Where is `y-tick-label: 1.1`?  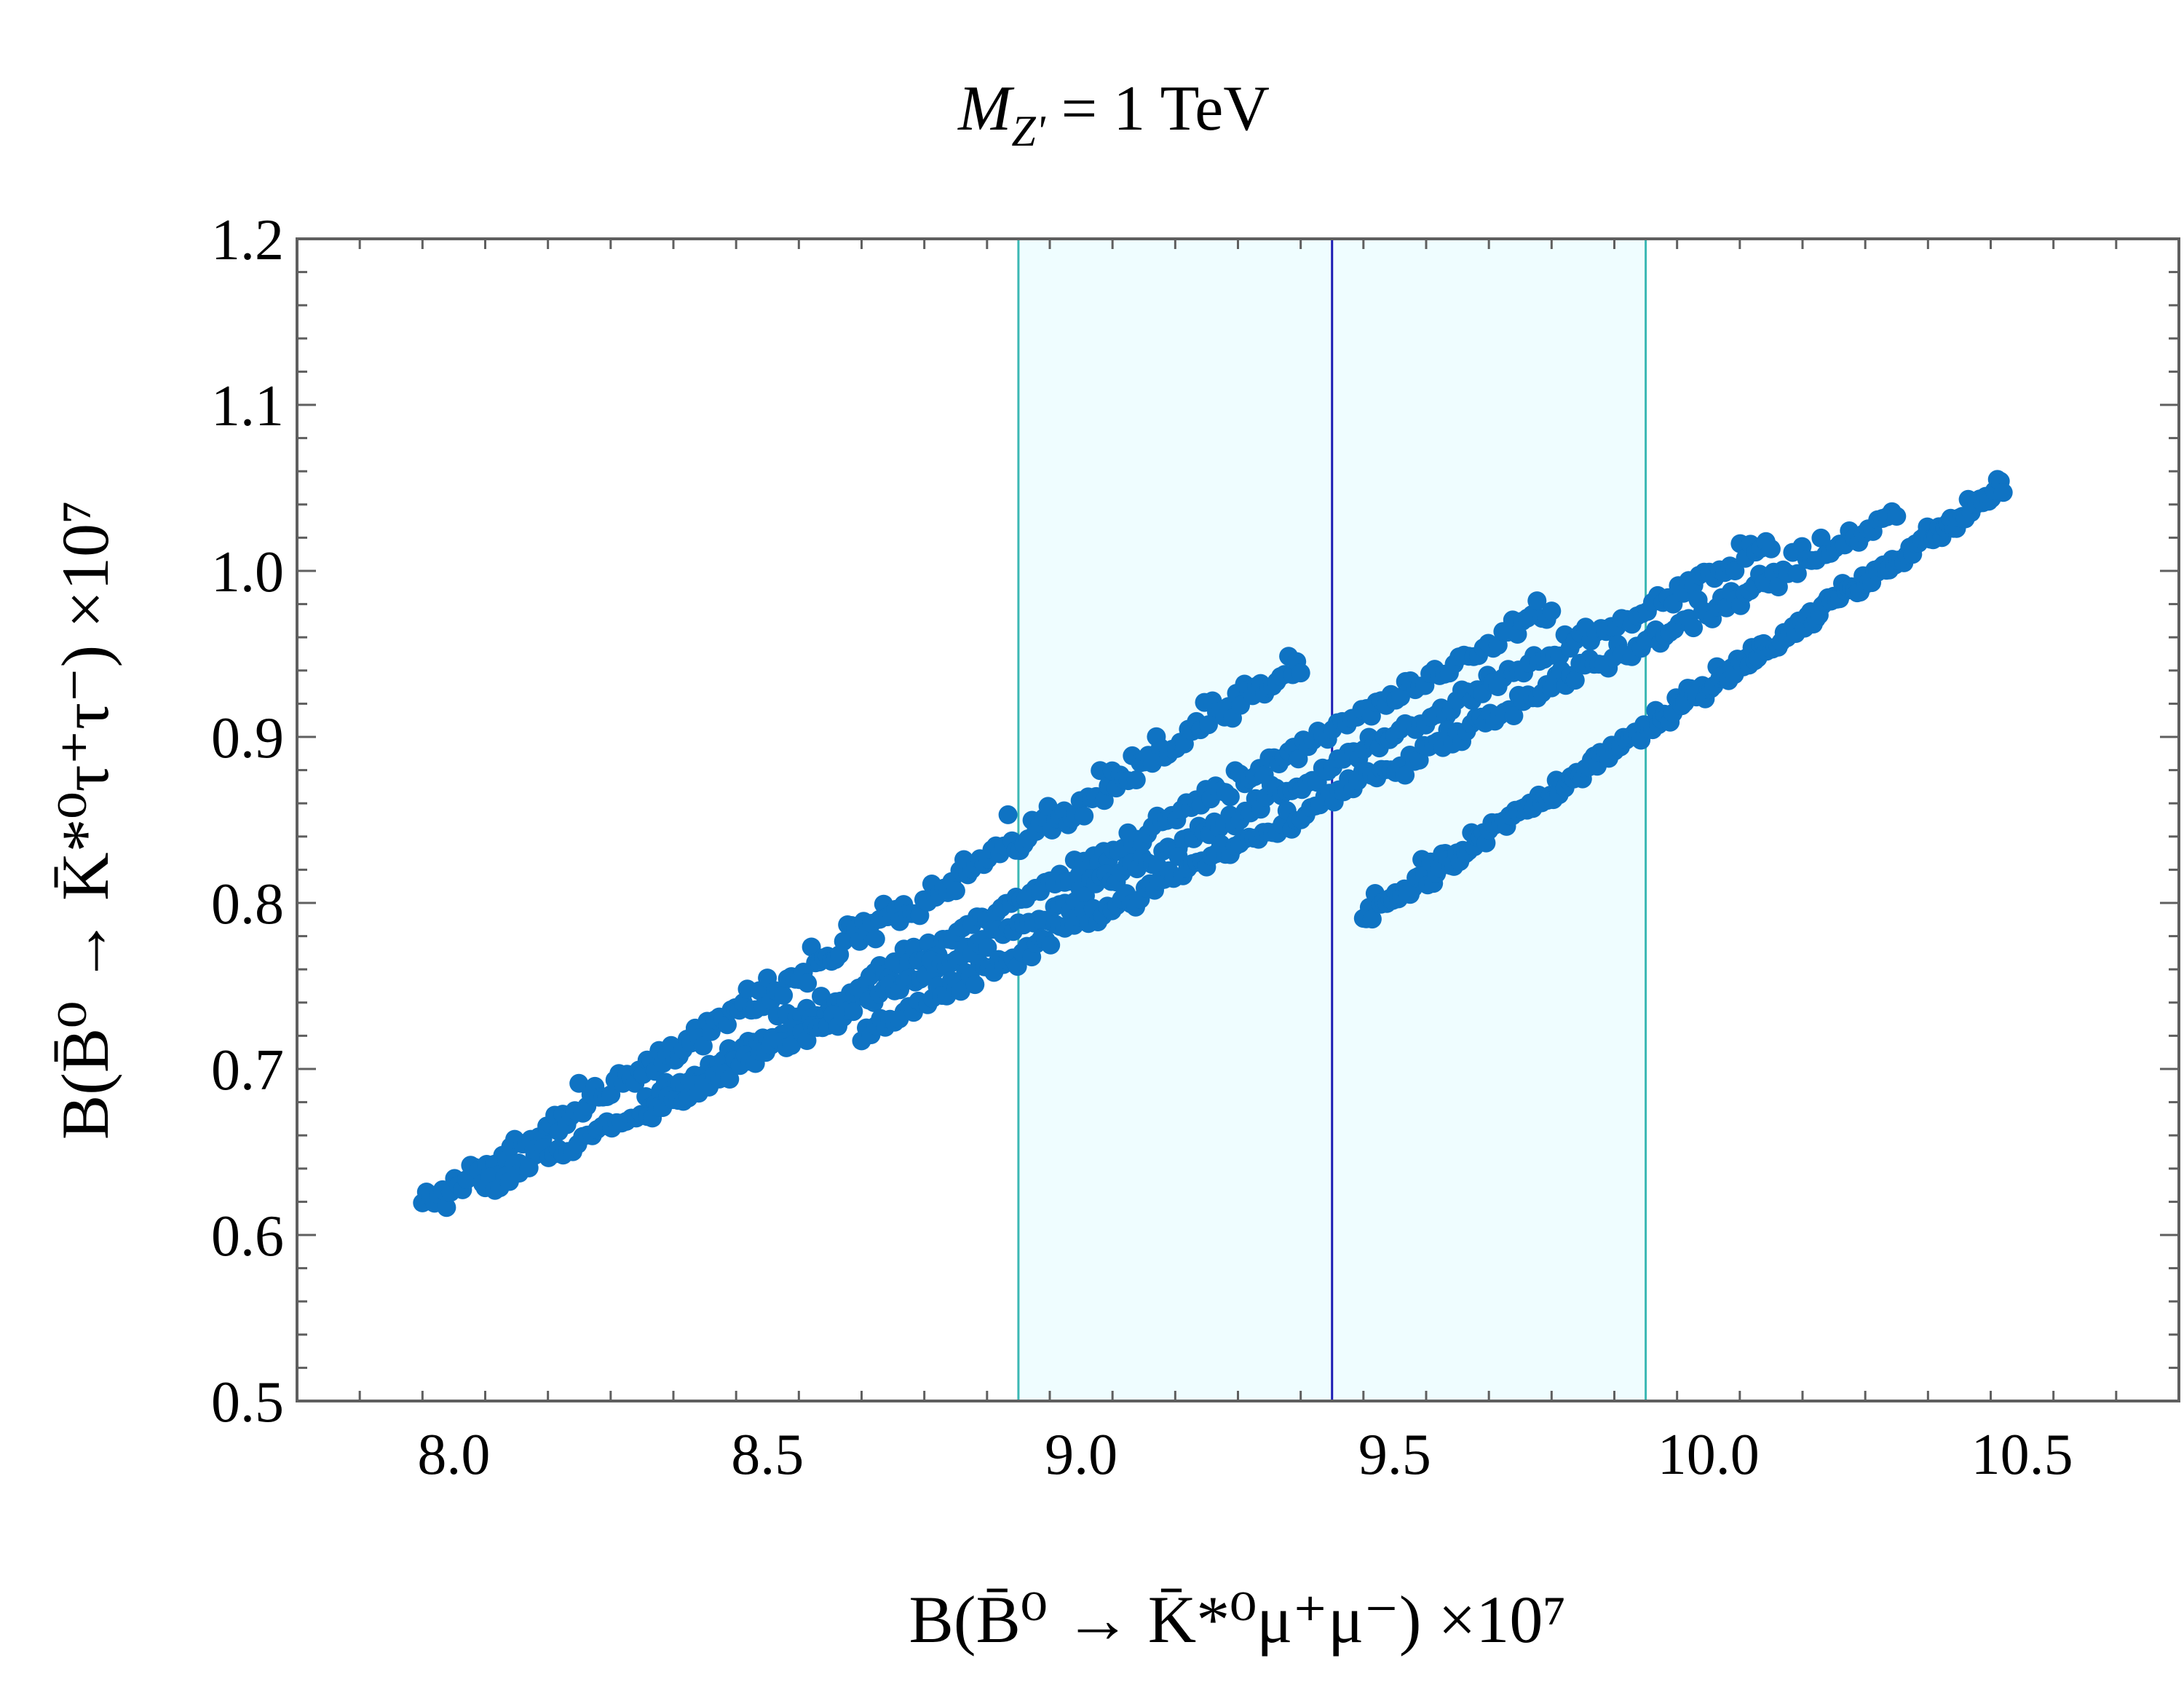 y-tick-label: 1.1 is located at coordinates (247, 406).